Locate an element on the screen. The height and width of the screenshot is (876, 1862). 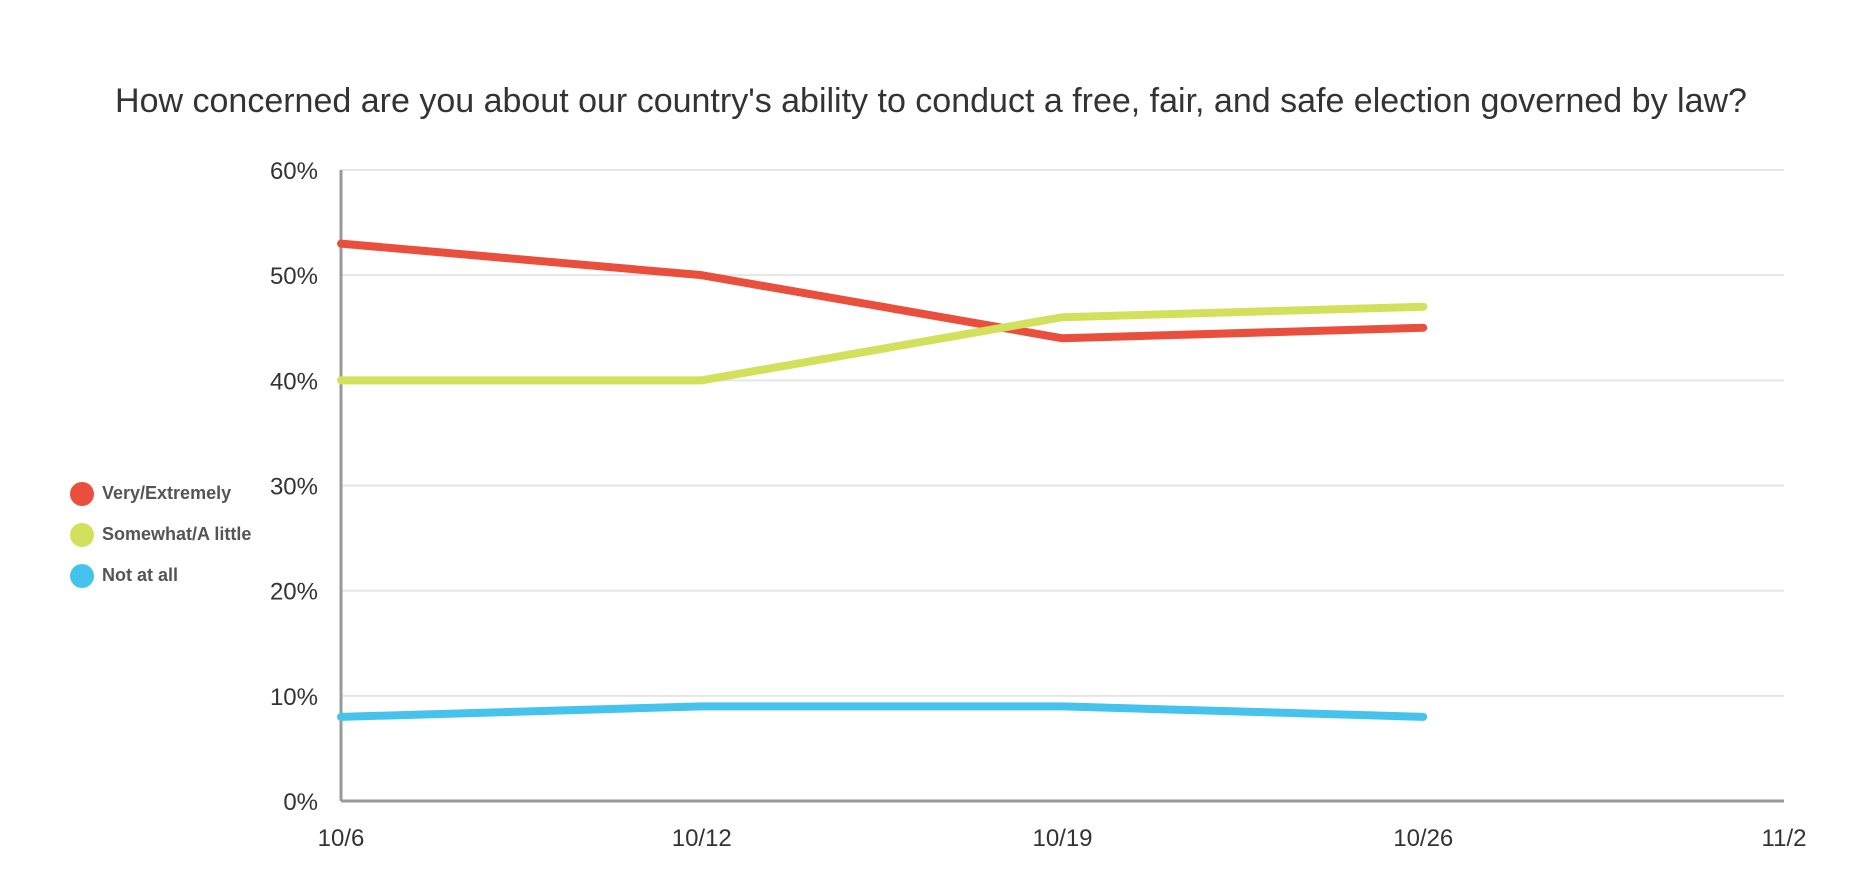
legend-item: Very/Extremely is located at coordinates (160, 493).